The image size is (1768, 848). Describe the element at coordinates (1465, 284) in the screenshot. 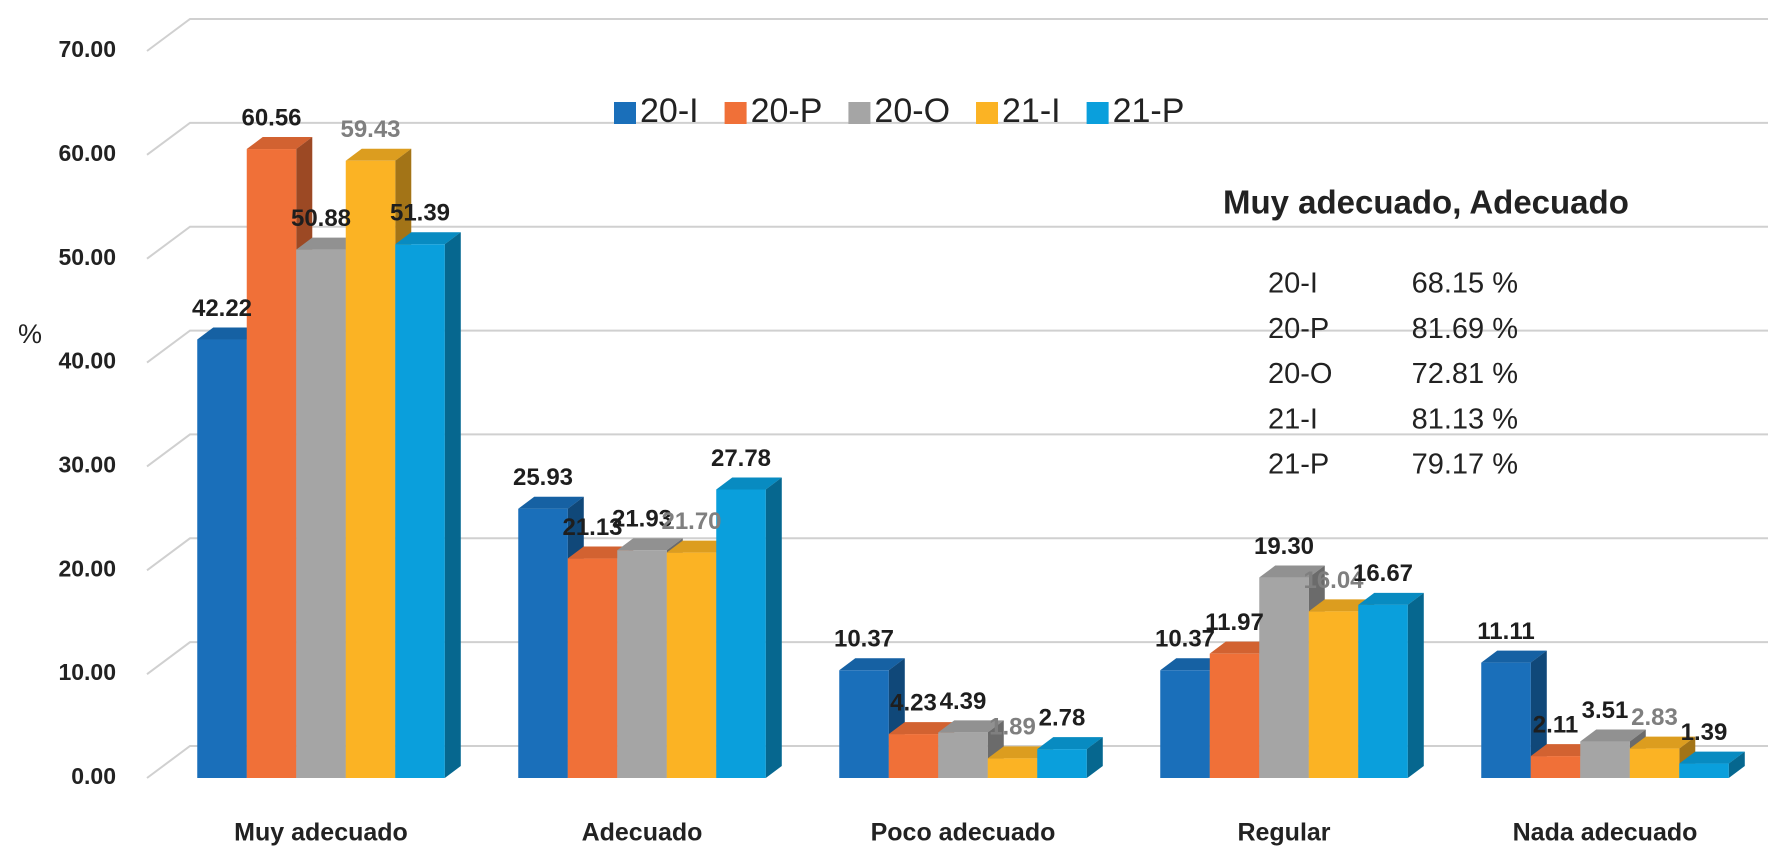

I see `annotation-value: 68.15 %` at that location.